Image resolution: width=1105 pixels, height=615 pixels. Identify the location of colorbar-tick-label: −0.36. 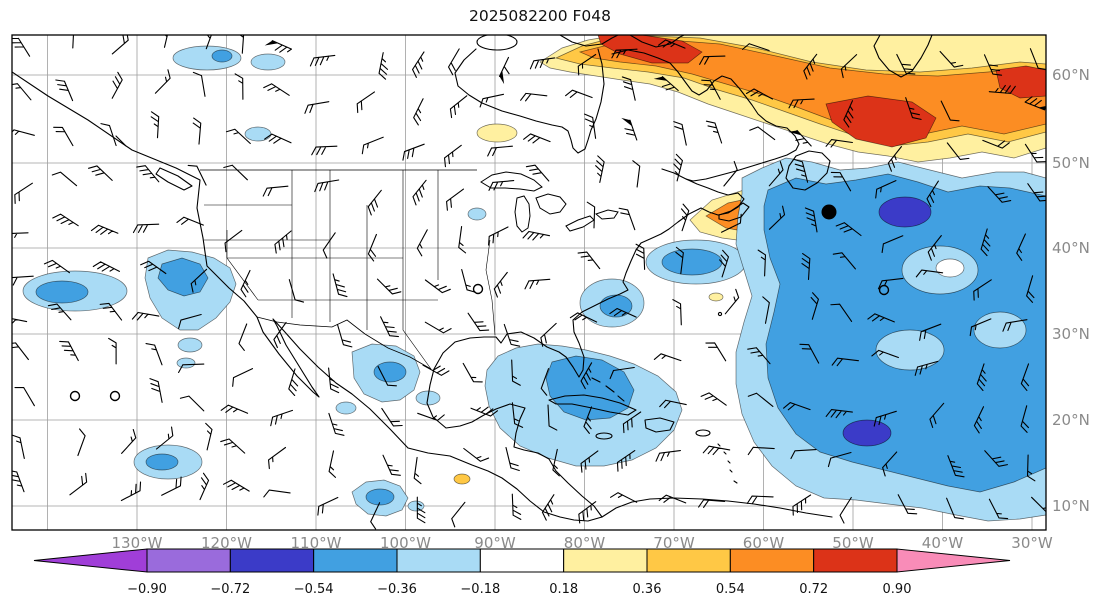
(397, 589).